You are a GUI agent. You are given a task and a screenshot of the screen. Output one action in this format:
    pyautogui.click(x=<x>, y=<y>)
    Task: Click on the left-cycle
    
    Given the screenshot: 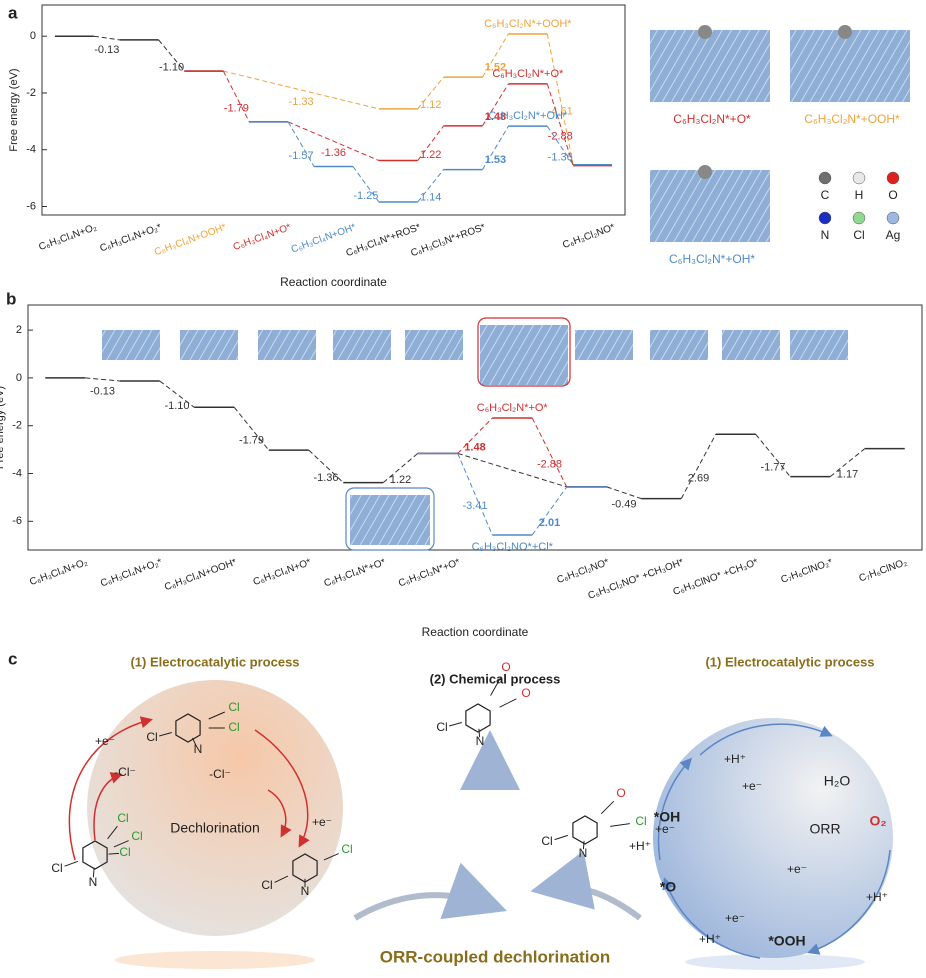 What is the action you would take?
    pyautogui.click(x=215, y=808)
    